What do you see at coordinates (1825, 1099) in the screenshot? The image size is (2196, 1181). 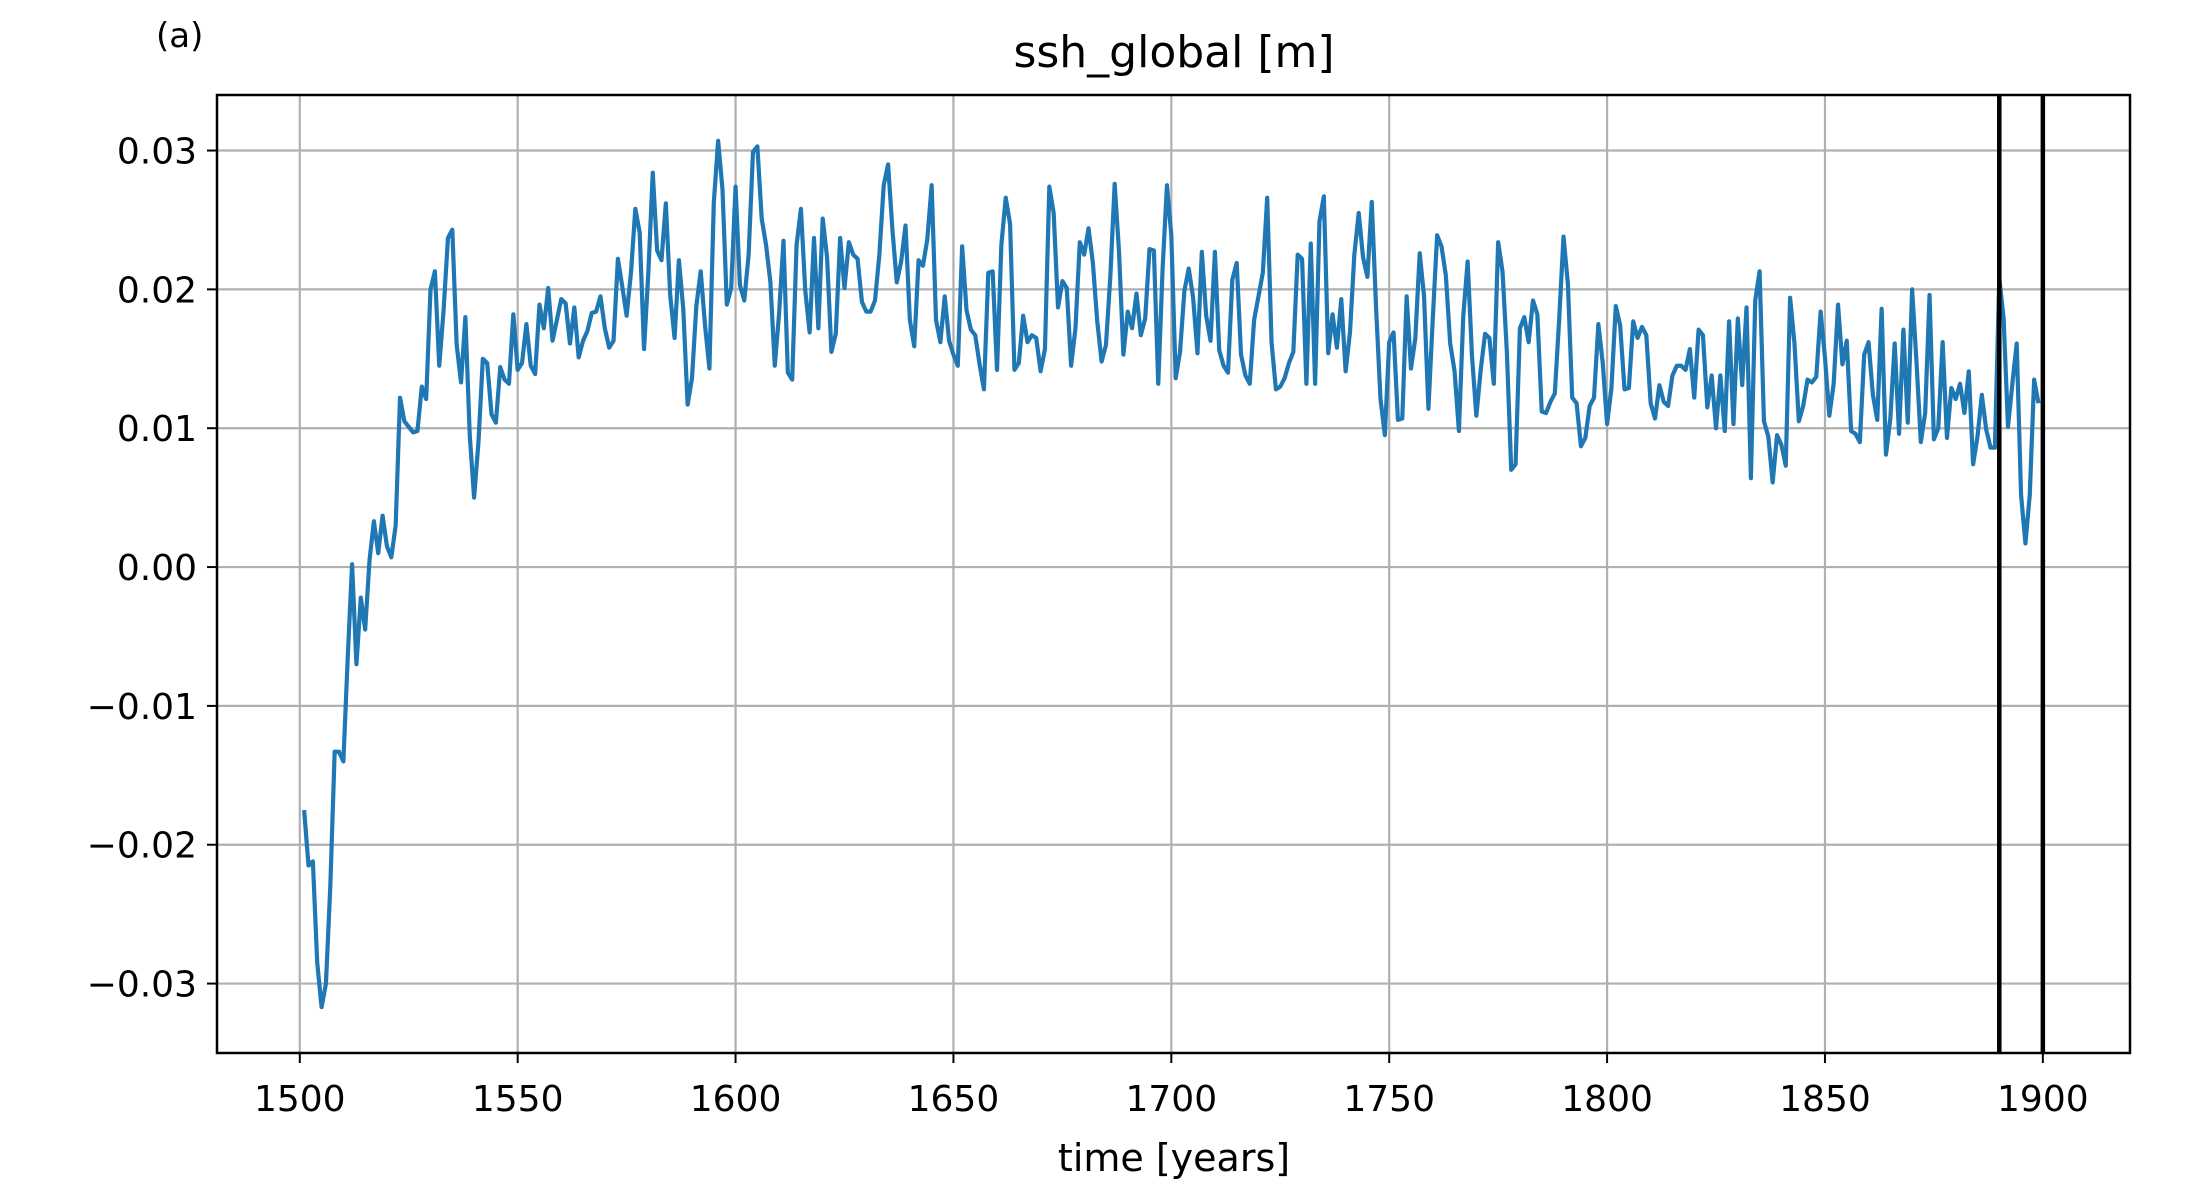 I see `x-tick-label: 1850` at bounding box center [1825, 1099].